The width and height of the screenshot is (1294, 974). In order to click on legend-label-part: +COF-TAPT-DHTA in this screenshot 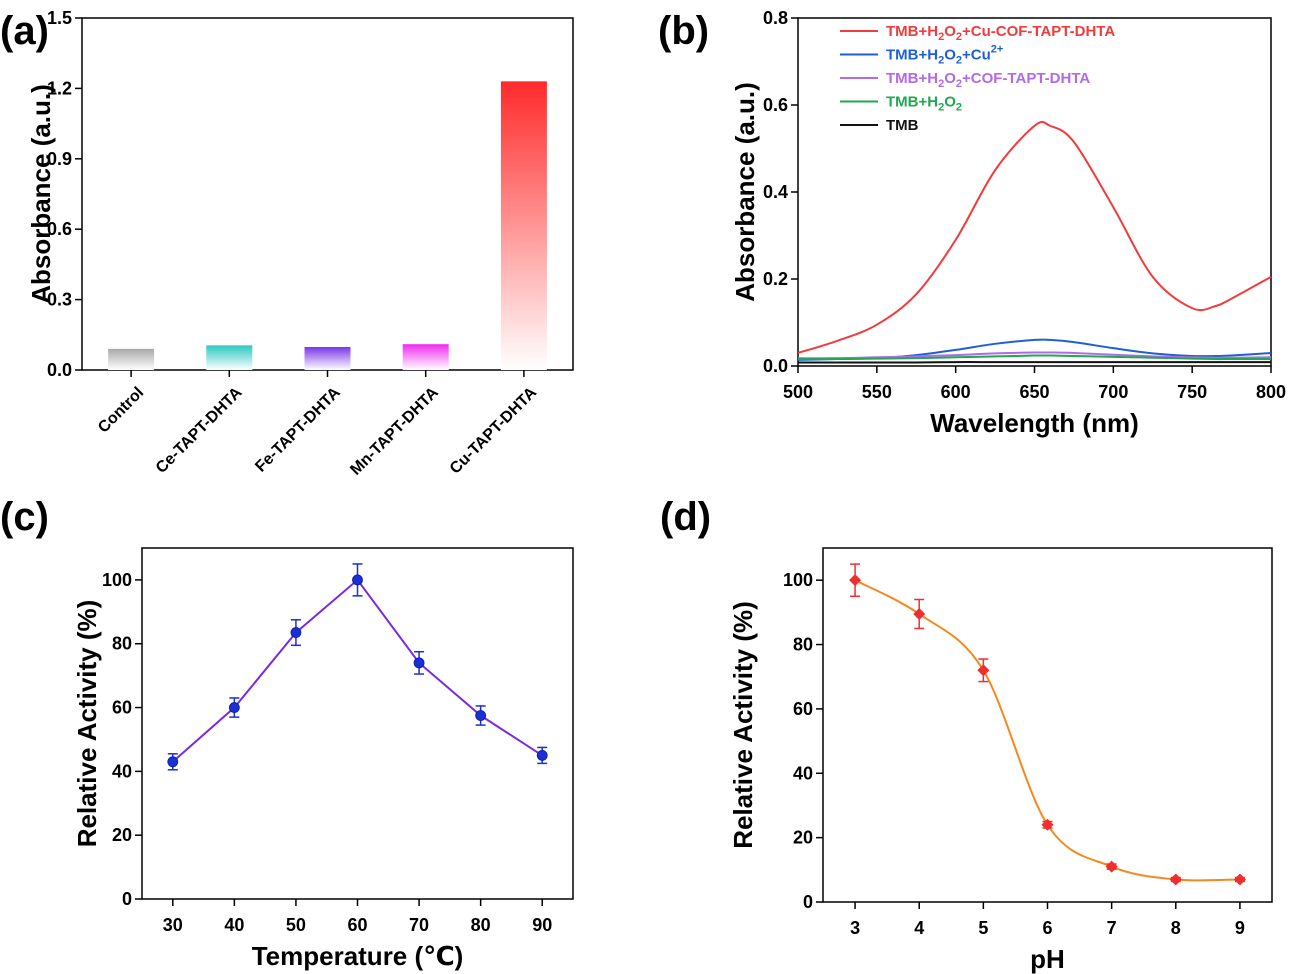, I will do `click(1026, 78)`.